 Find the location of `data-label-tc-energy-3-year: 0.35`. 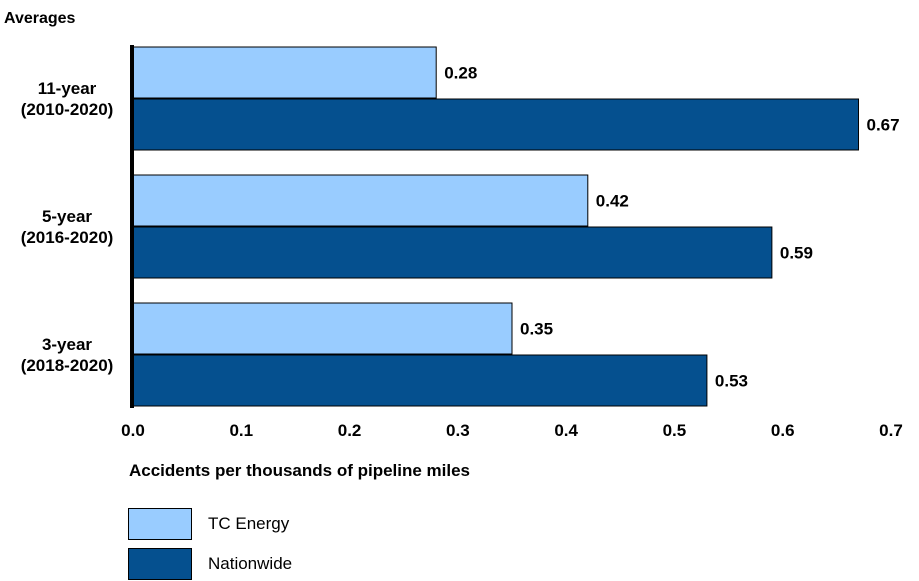

data-label-tc-energy-3-year: 0.35 is located at coordinates (536, 329).